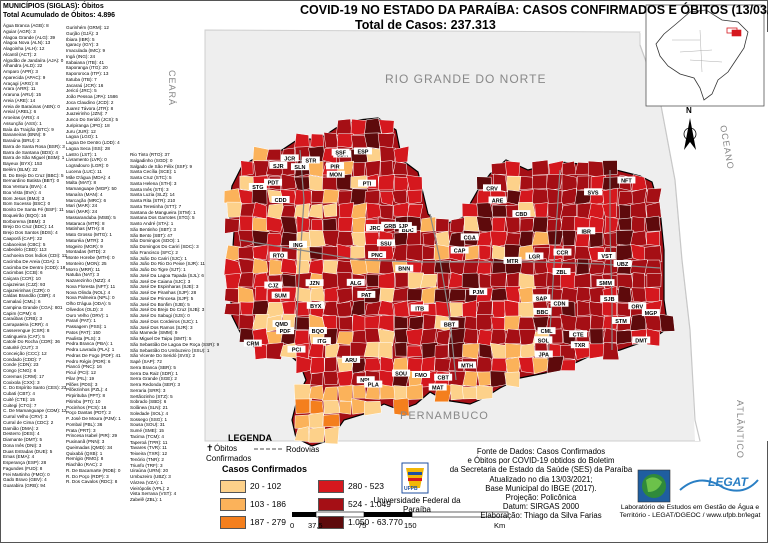  What do you see at coordinates (318, 332) in the screenshot?
I see `municipality-code: BQO` at bounding box center [318, 332].